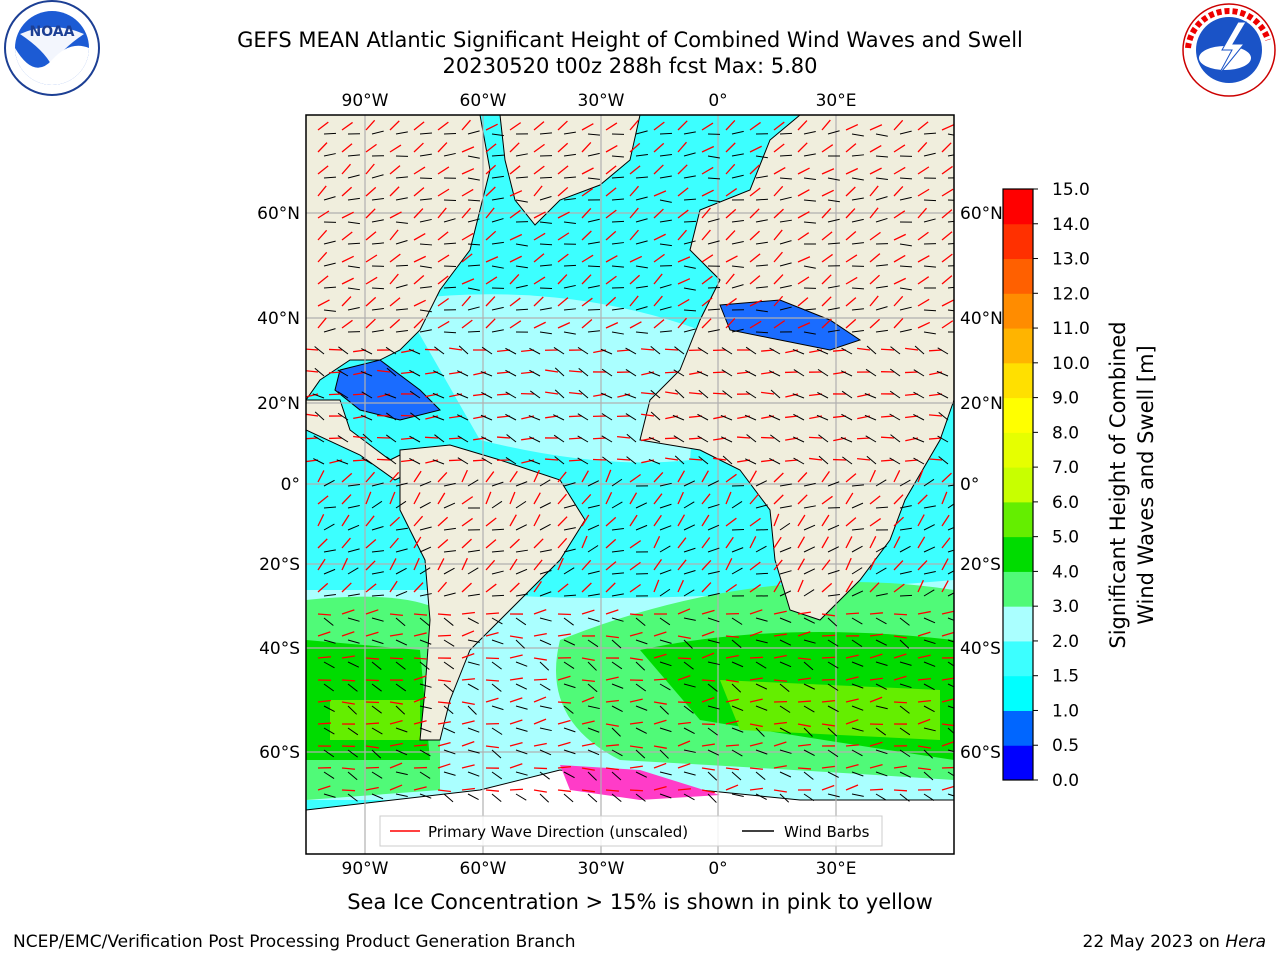 This screenshot has width=1280, height=960. I want to click on footer-date-text: 22 May 2023 on, so click(1154, 942).